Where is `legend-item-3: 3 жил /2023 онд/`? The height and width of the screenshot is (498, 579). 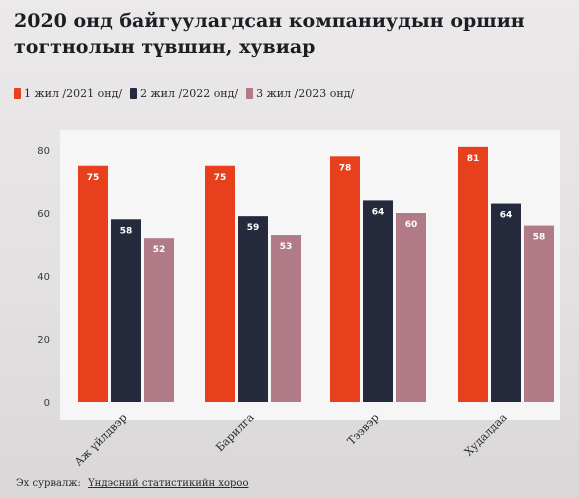 legend-item-3: 3 жил /2023 онд/ is located at coordinates (300, 93).